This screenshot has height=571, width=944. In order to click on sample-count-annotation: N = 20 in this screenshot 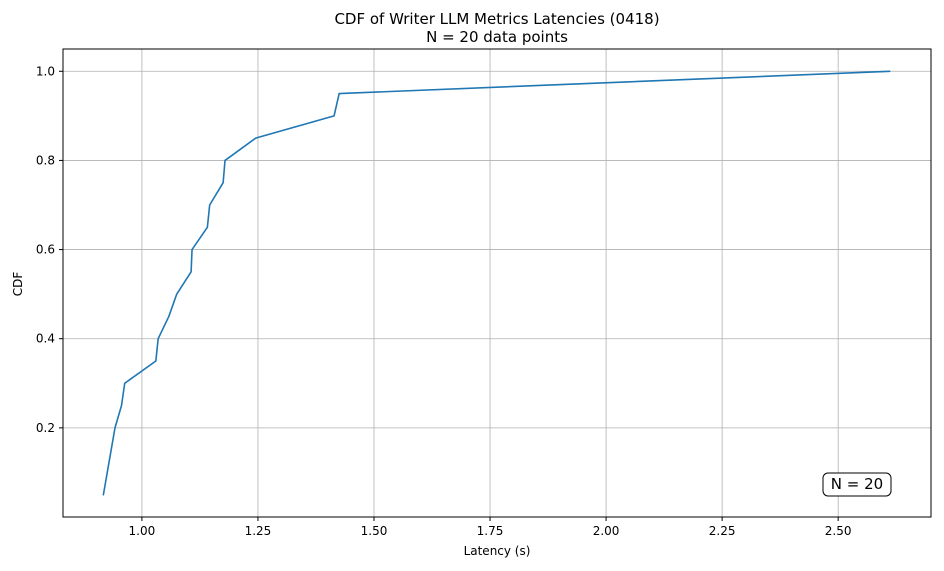, I will do `click(857, 484)`.